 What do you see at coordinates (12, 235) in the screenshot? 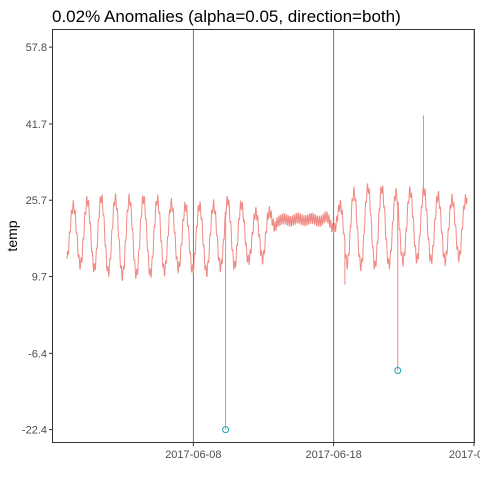
I see `y-axis-title: temp` at bounding box center [12, 235].